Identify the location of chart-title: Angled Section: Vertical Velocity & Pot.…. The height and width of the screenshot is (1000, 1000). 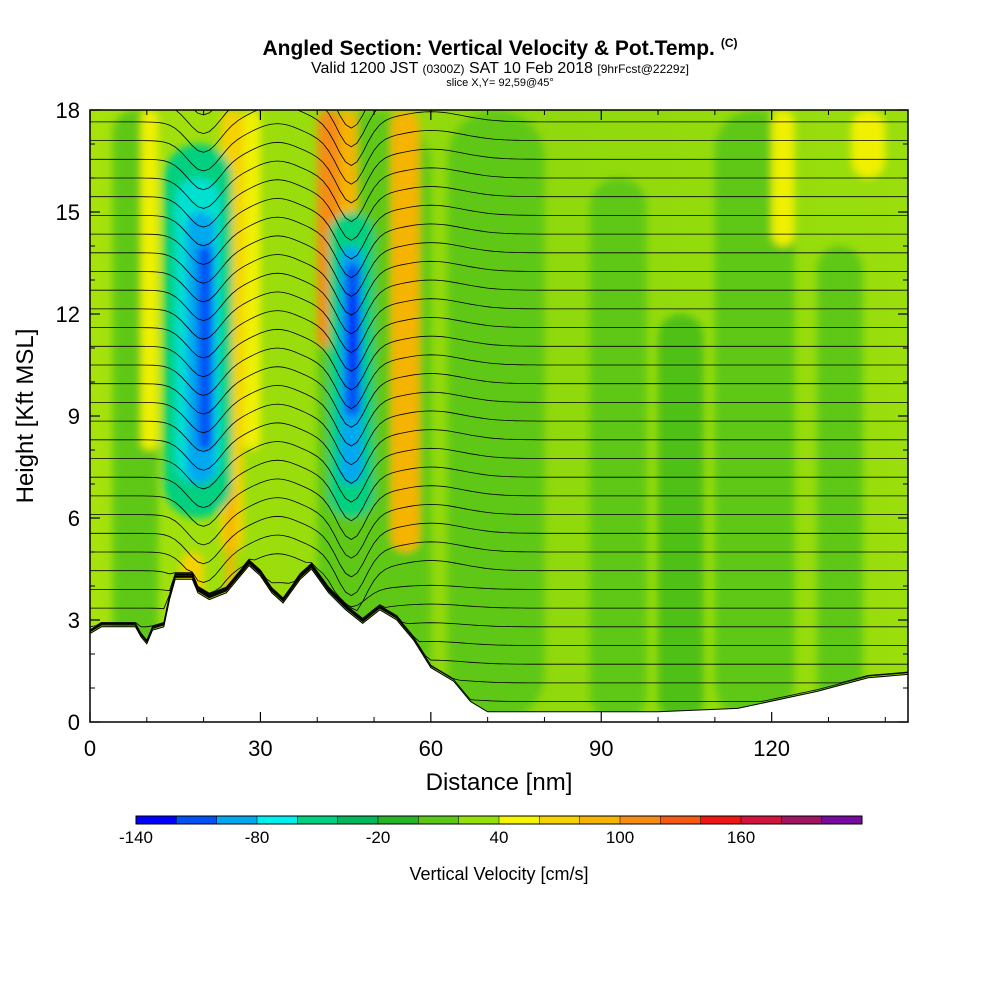
(500, 48).